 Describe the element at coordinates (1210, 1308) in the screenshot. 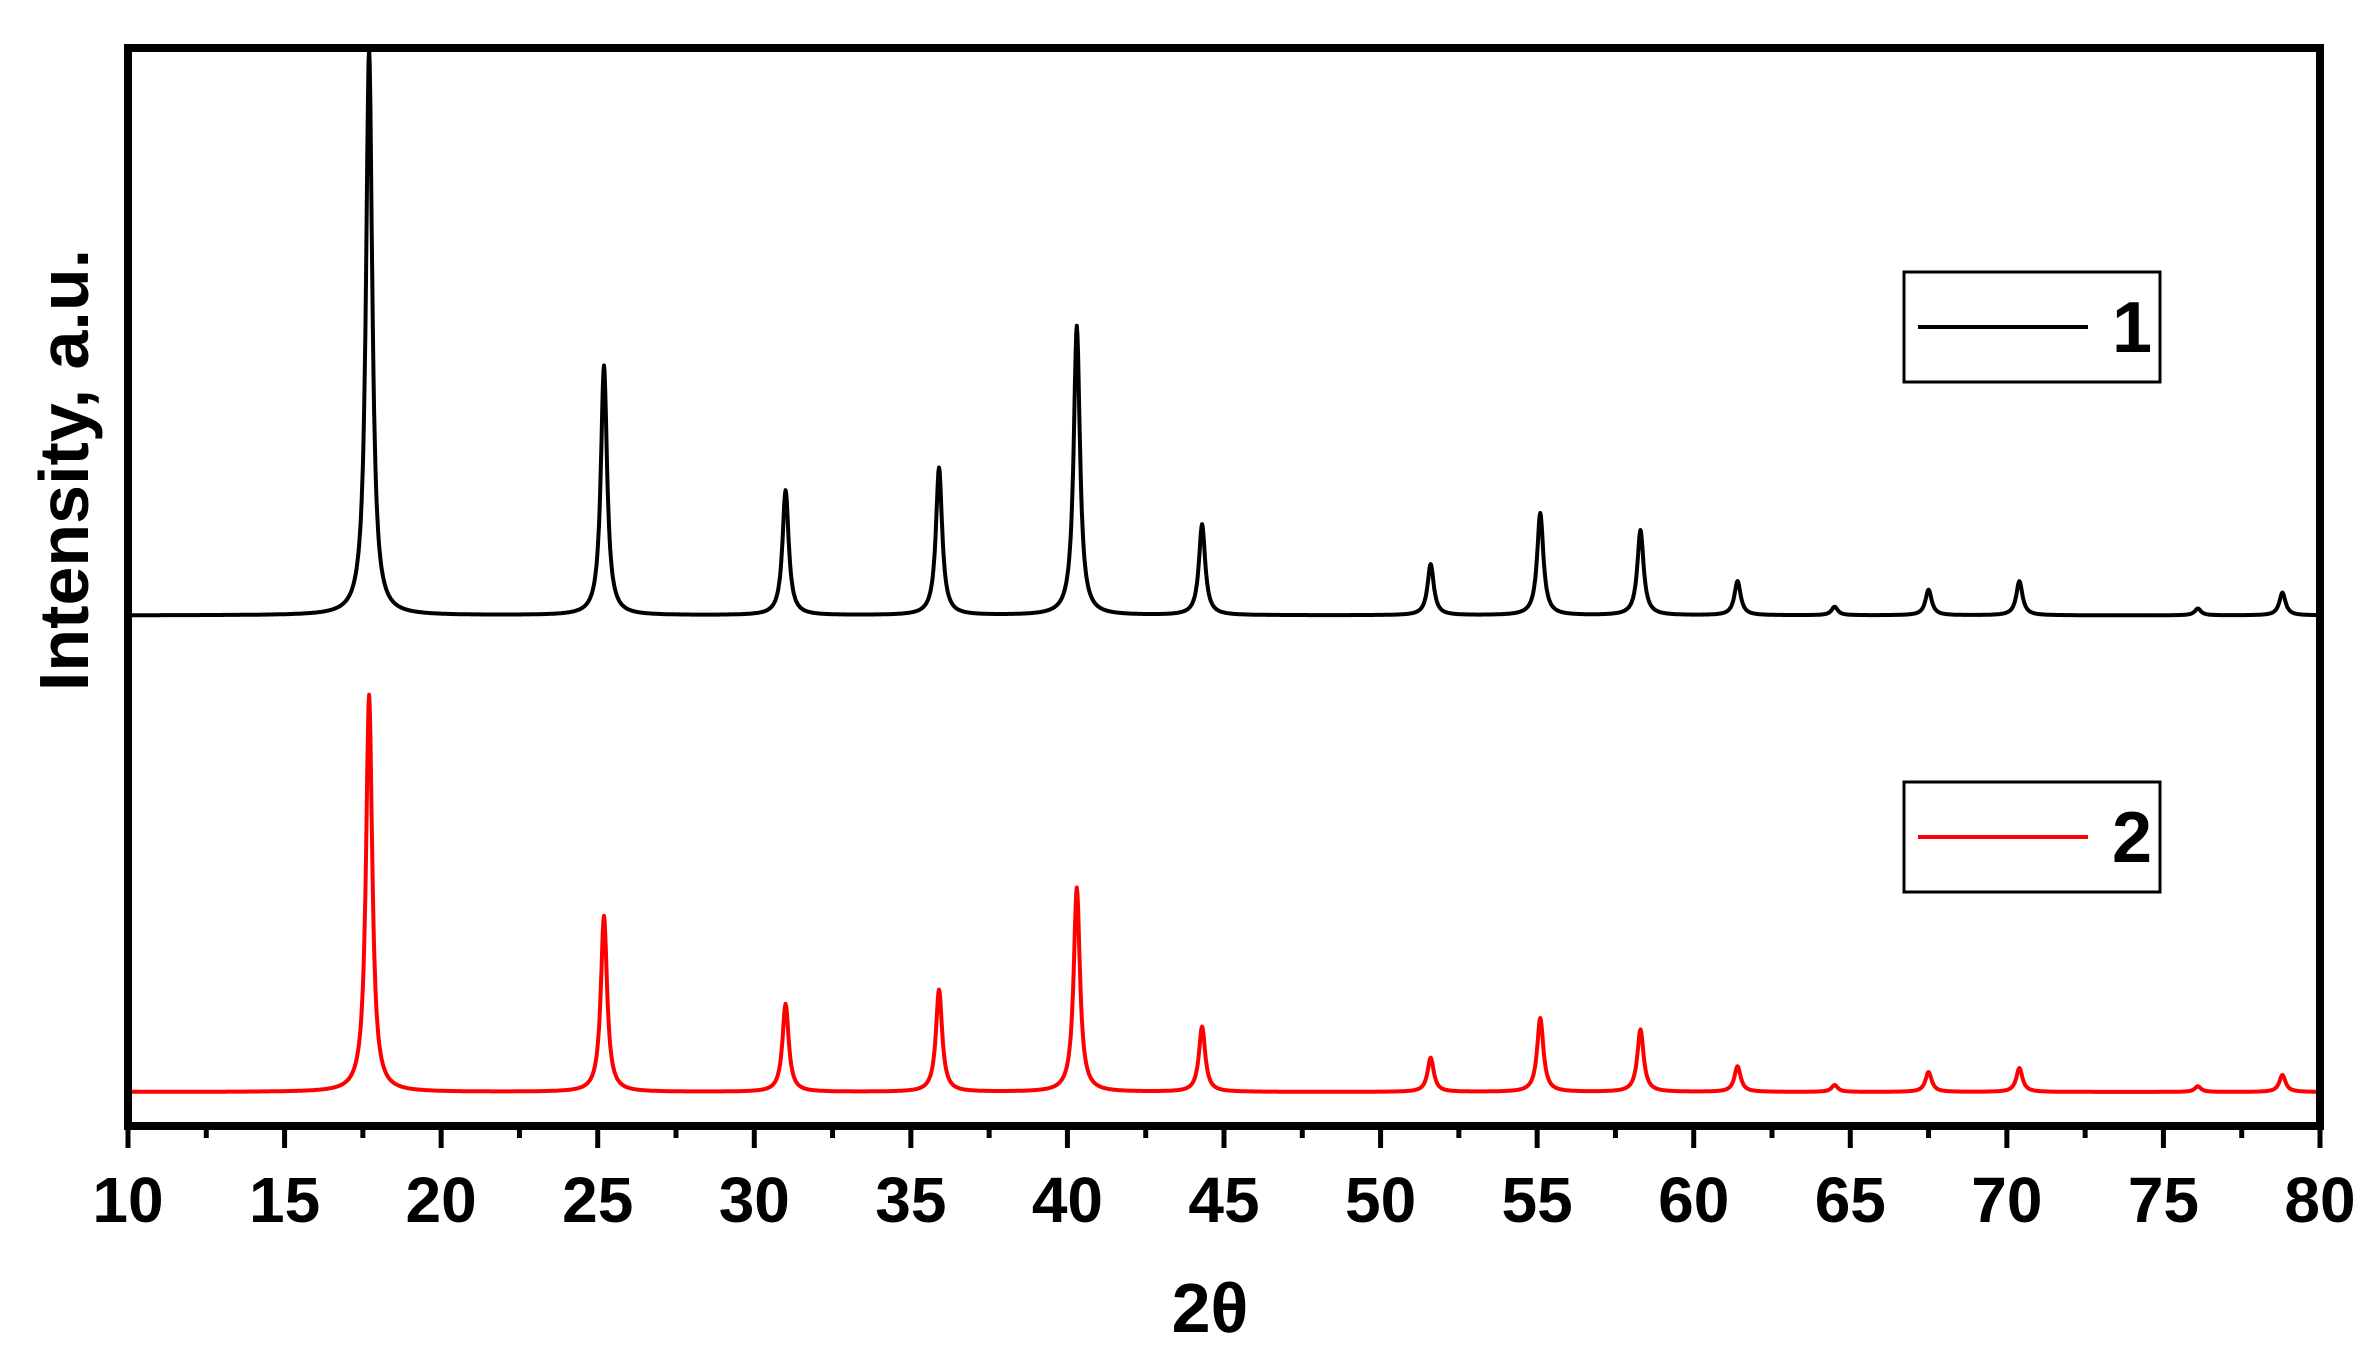

I see `x-axis-title: 2θ` at that location.